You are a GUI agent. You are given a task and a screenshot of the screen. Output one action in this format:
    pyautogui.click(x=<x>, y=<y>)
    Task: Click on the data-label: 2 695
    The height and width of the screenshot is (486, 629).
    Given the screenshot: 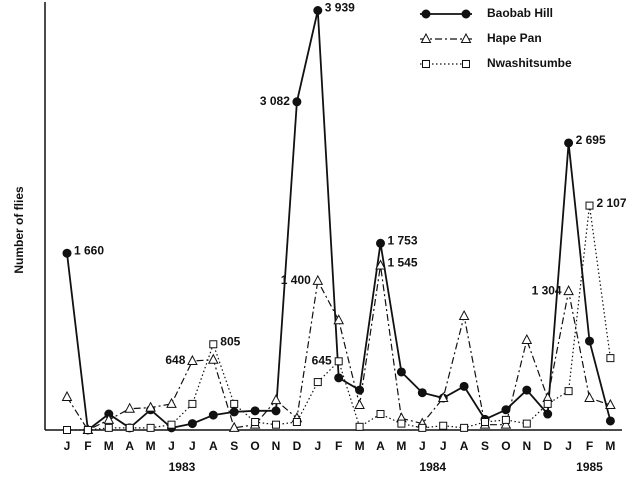 What is the action you would take?
    pyautogui.click(x=591, y=140)
    